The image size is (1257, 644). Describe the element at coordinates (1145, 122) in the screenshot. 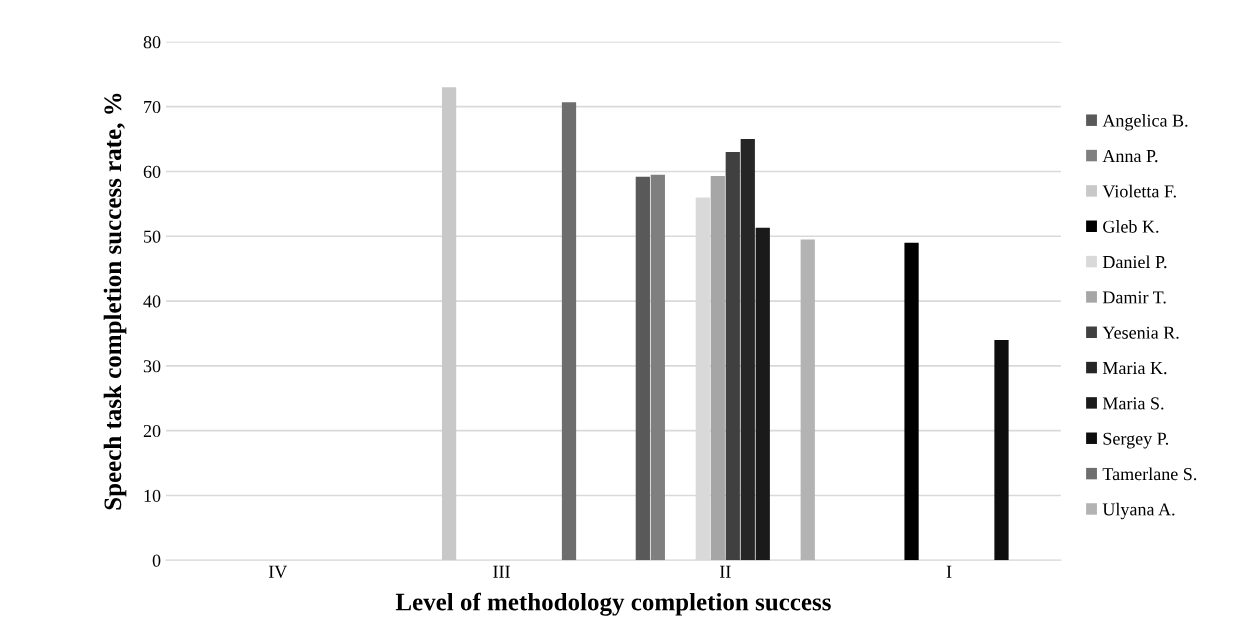

I see `legend-label: Angelica B.` at that location.